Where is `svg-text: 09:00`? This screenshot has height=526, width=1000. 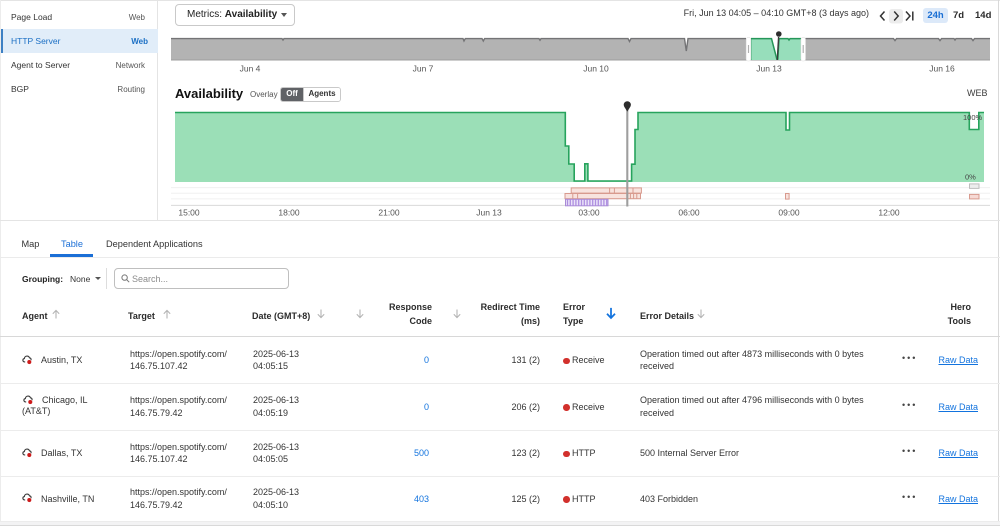
svg-text: 09:00 is located at coordinates (789, 213).